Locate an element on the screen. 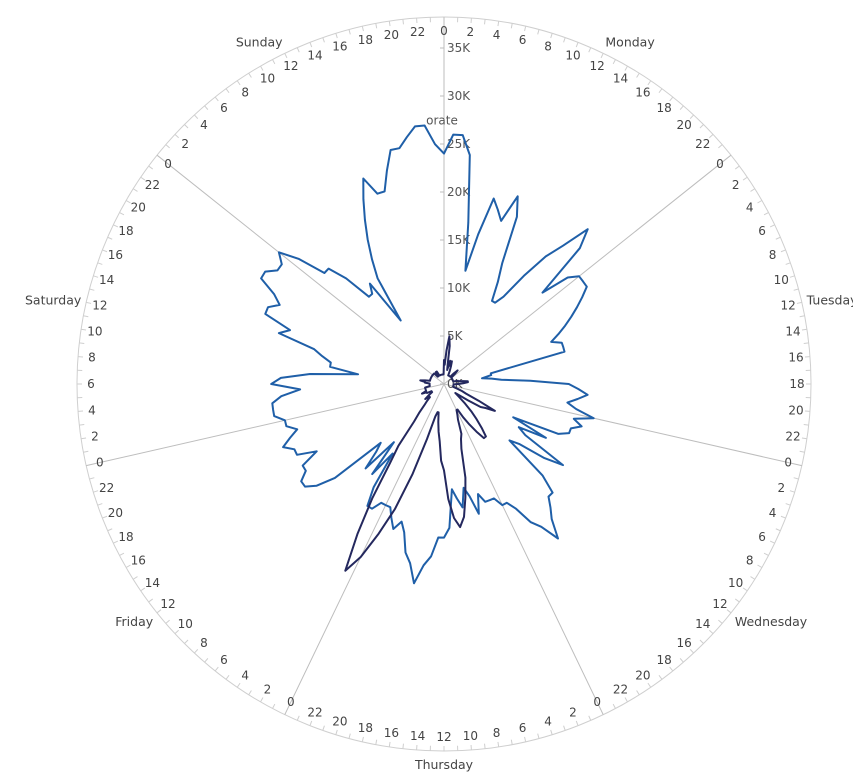 This screenshot has height=777, width=853. day-label: Thursday is located at coordinates (444, 764).